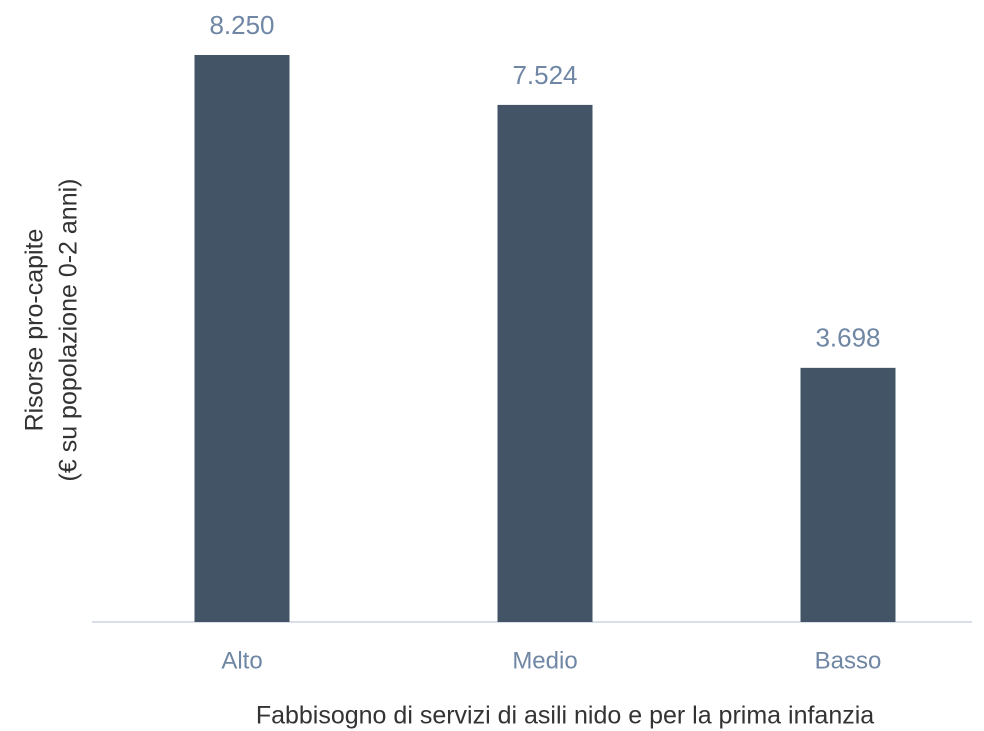  What do you see at coordinates (69, 330) in the screenshot?
I see `y-axis-label-line: (€ su popolazione 0-2 anni)` at bounding box center [69, 330].